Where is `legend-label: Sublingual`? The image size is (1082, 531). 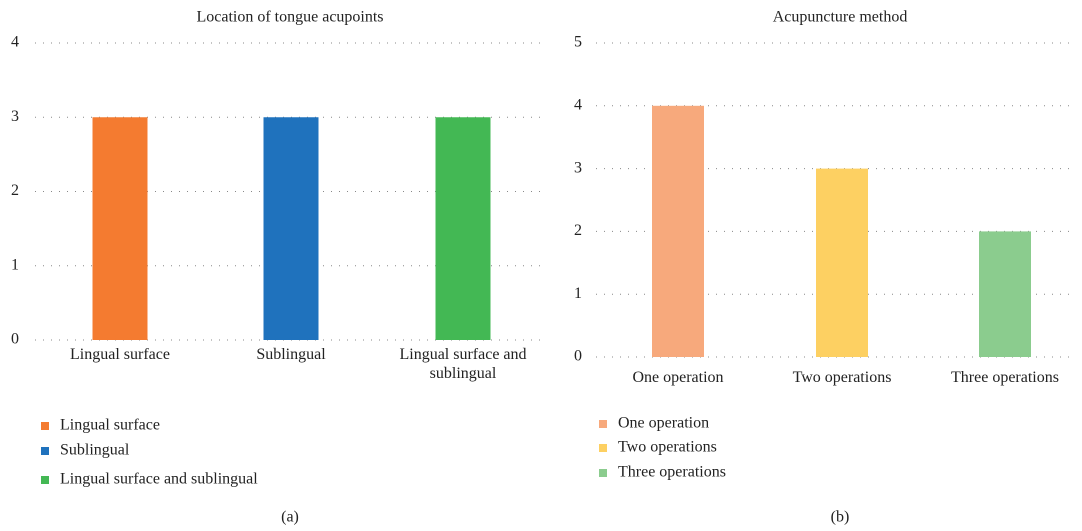 legend-label: Sublingual is located at coordinates (95, 450).